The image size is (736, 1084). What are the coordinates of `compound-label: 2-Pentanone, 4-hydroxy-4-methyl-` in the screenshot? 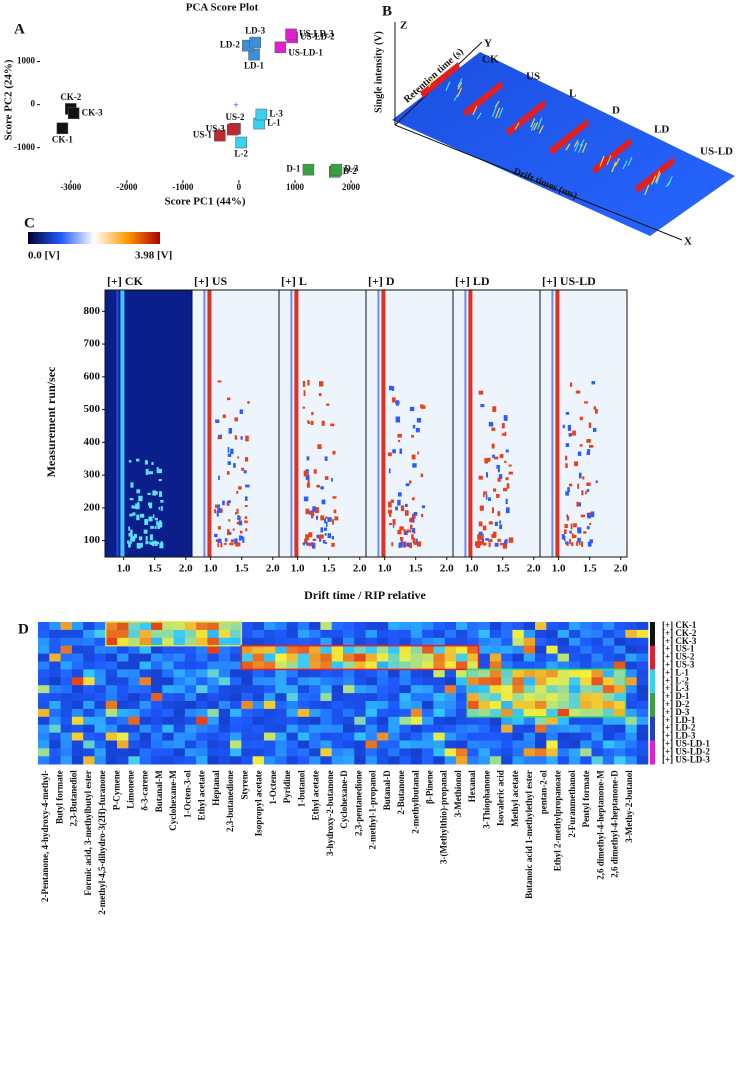 It's located at (45, 836).